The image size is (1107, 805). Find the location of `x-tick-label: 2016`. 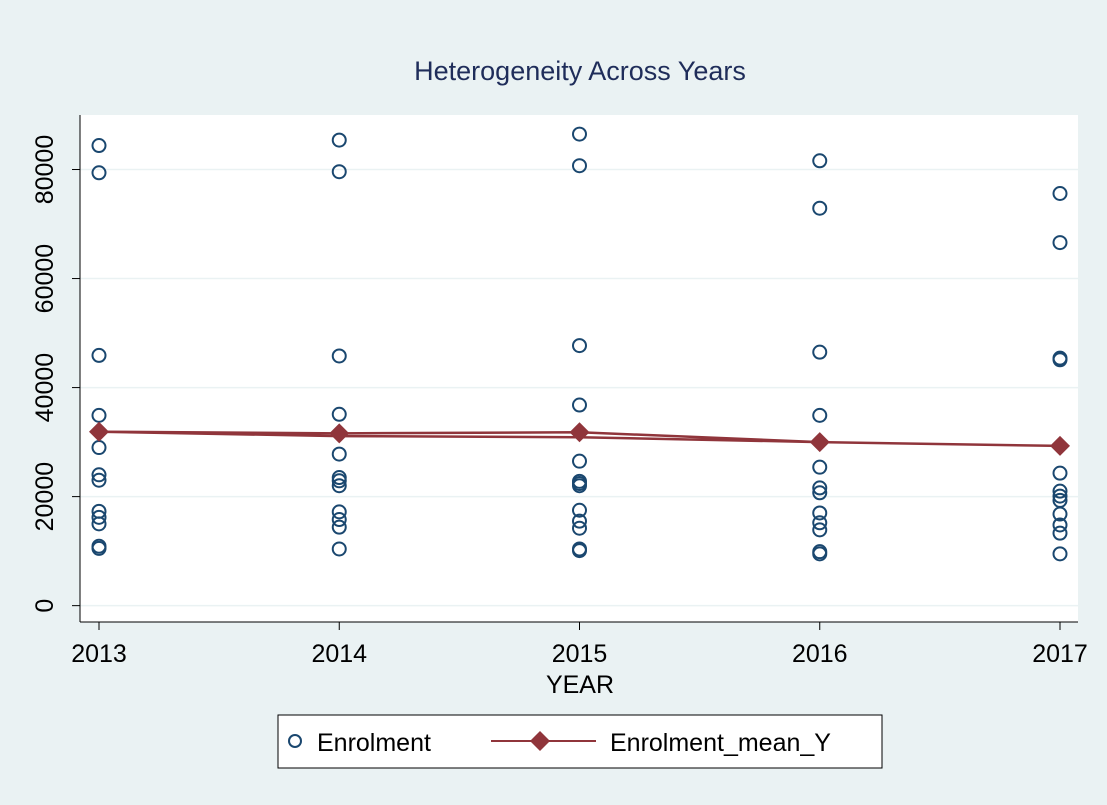

x-tick-label: 2016 is located at coordinates (820, 654).